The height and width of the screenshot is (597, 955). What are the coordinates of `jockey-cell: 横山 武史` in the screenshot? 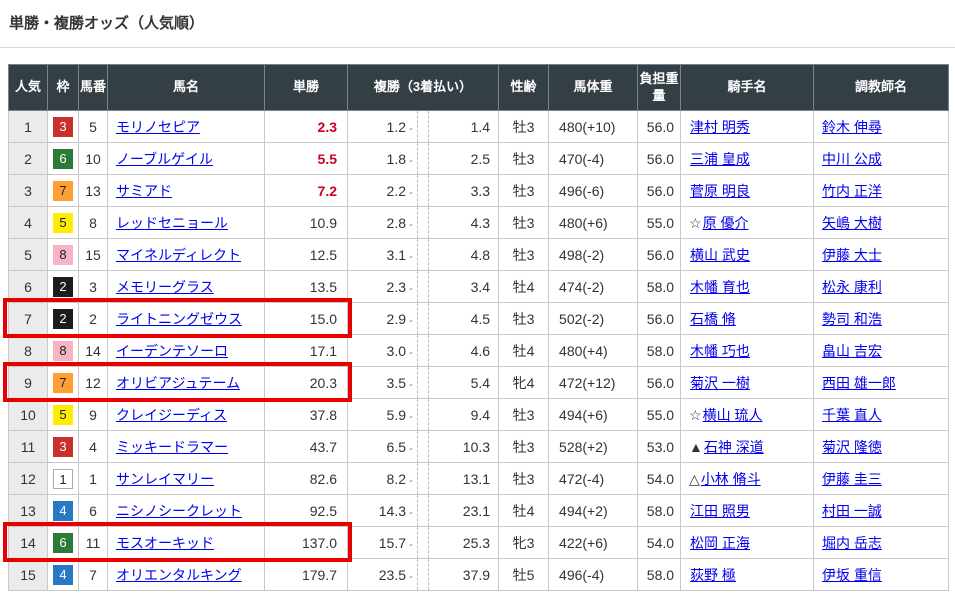 It's located at (747, 254).